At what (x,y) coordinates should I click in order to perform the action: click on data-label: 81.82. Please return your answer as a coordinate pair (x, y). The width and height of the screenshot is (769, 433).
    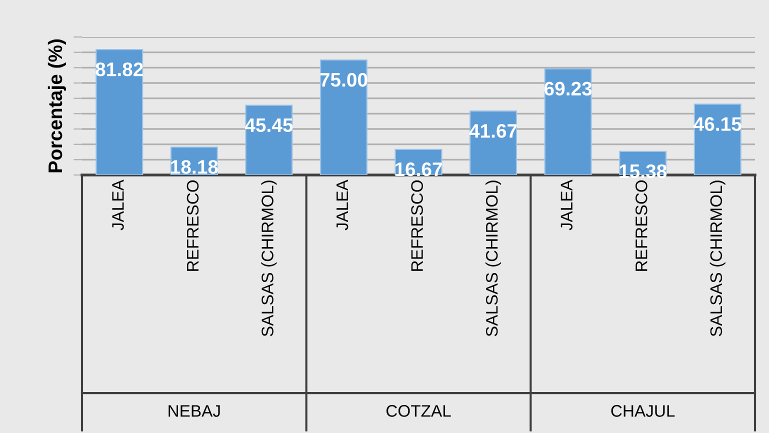
    Looking at the image, I should click on (119, 69).